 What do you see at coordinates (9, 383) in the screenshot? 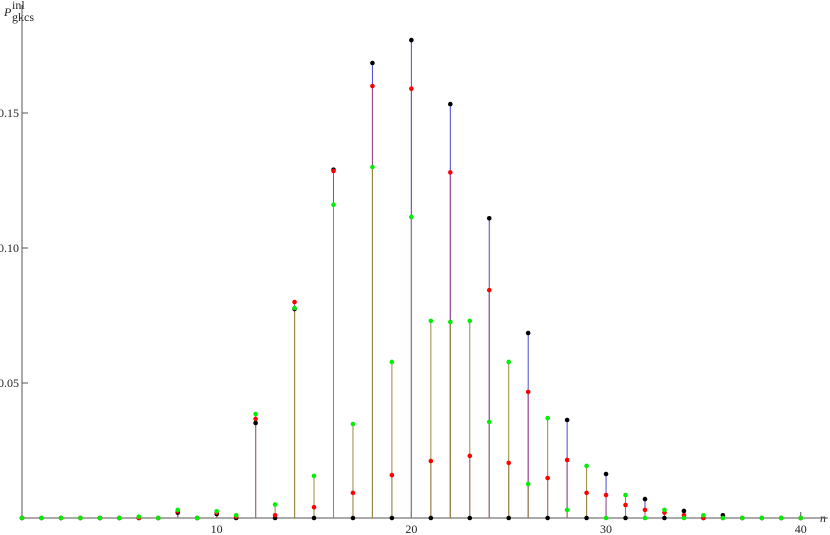
I see `y-tick-label: 0.05` at bounding box center [9, 383].